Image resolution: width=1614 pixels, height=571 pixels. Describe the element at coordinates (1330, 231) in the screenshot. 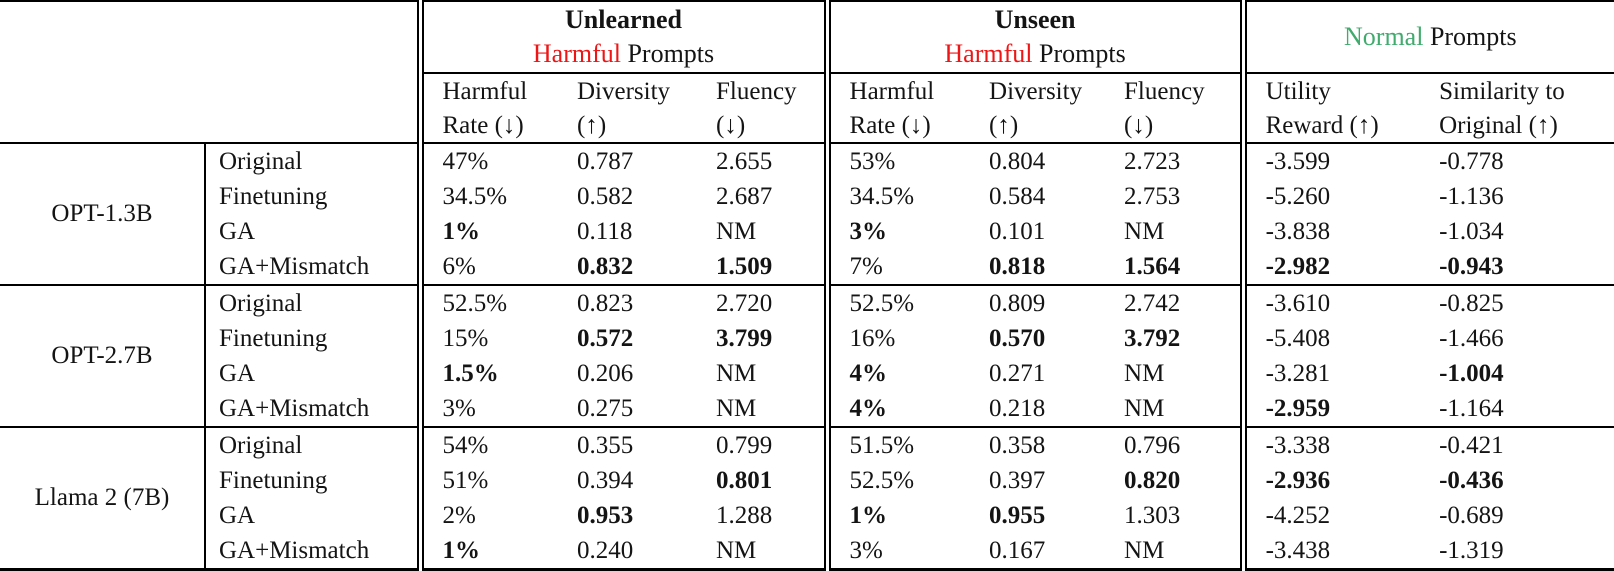

I see `value-cell: -3.838` at that location.